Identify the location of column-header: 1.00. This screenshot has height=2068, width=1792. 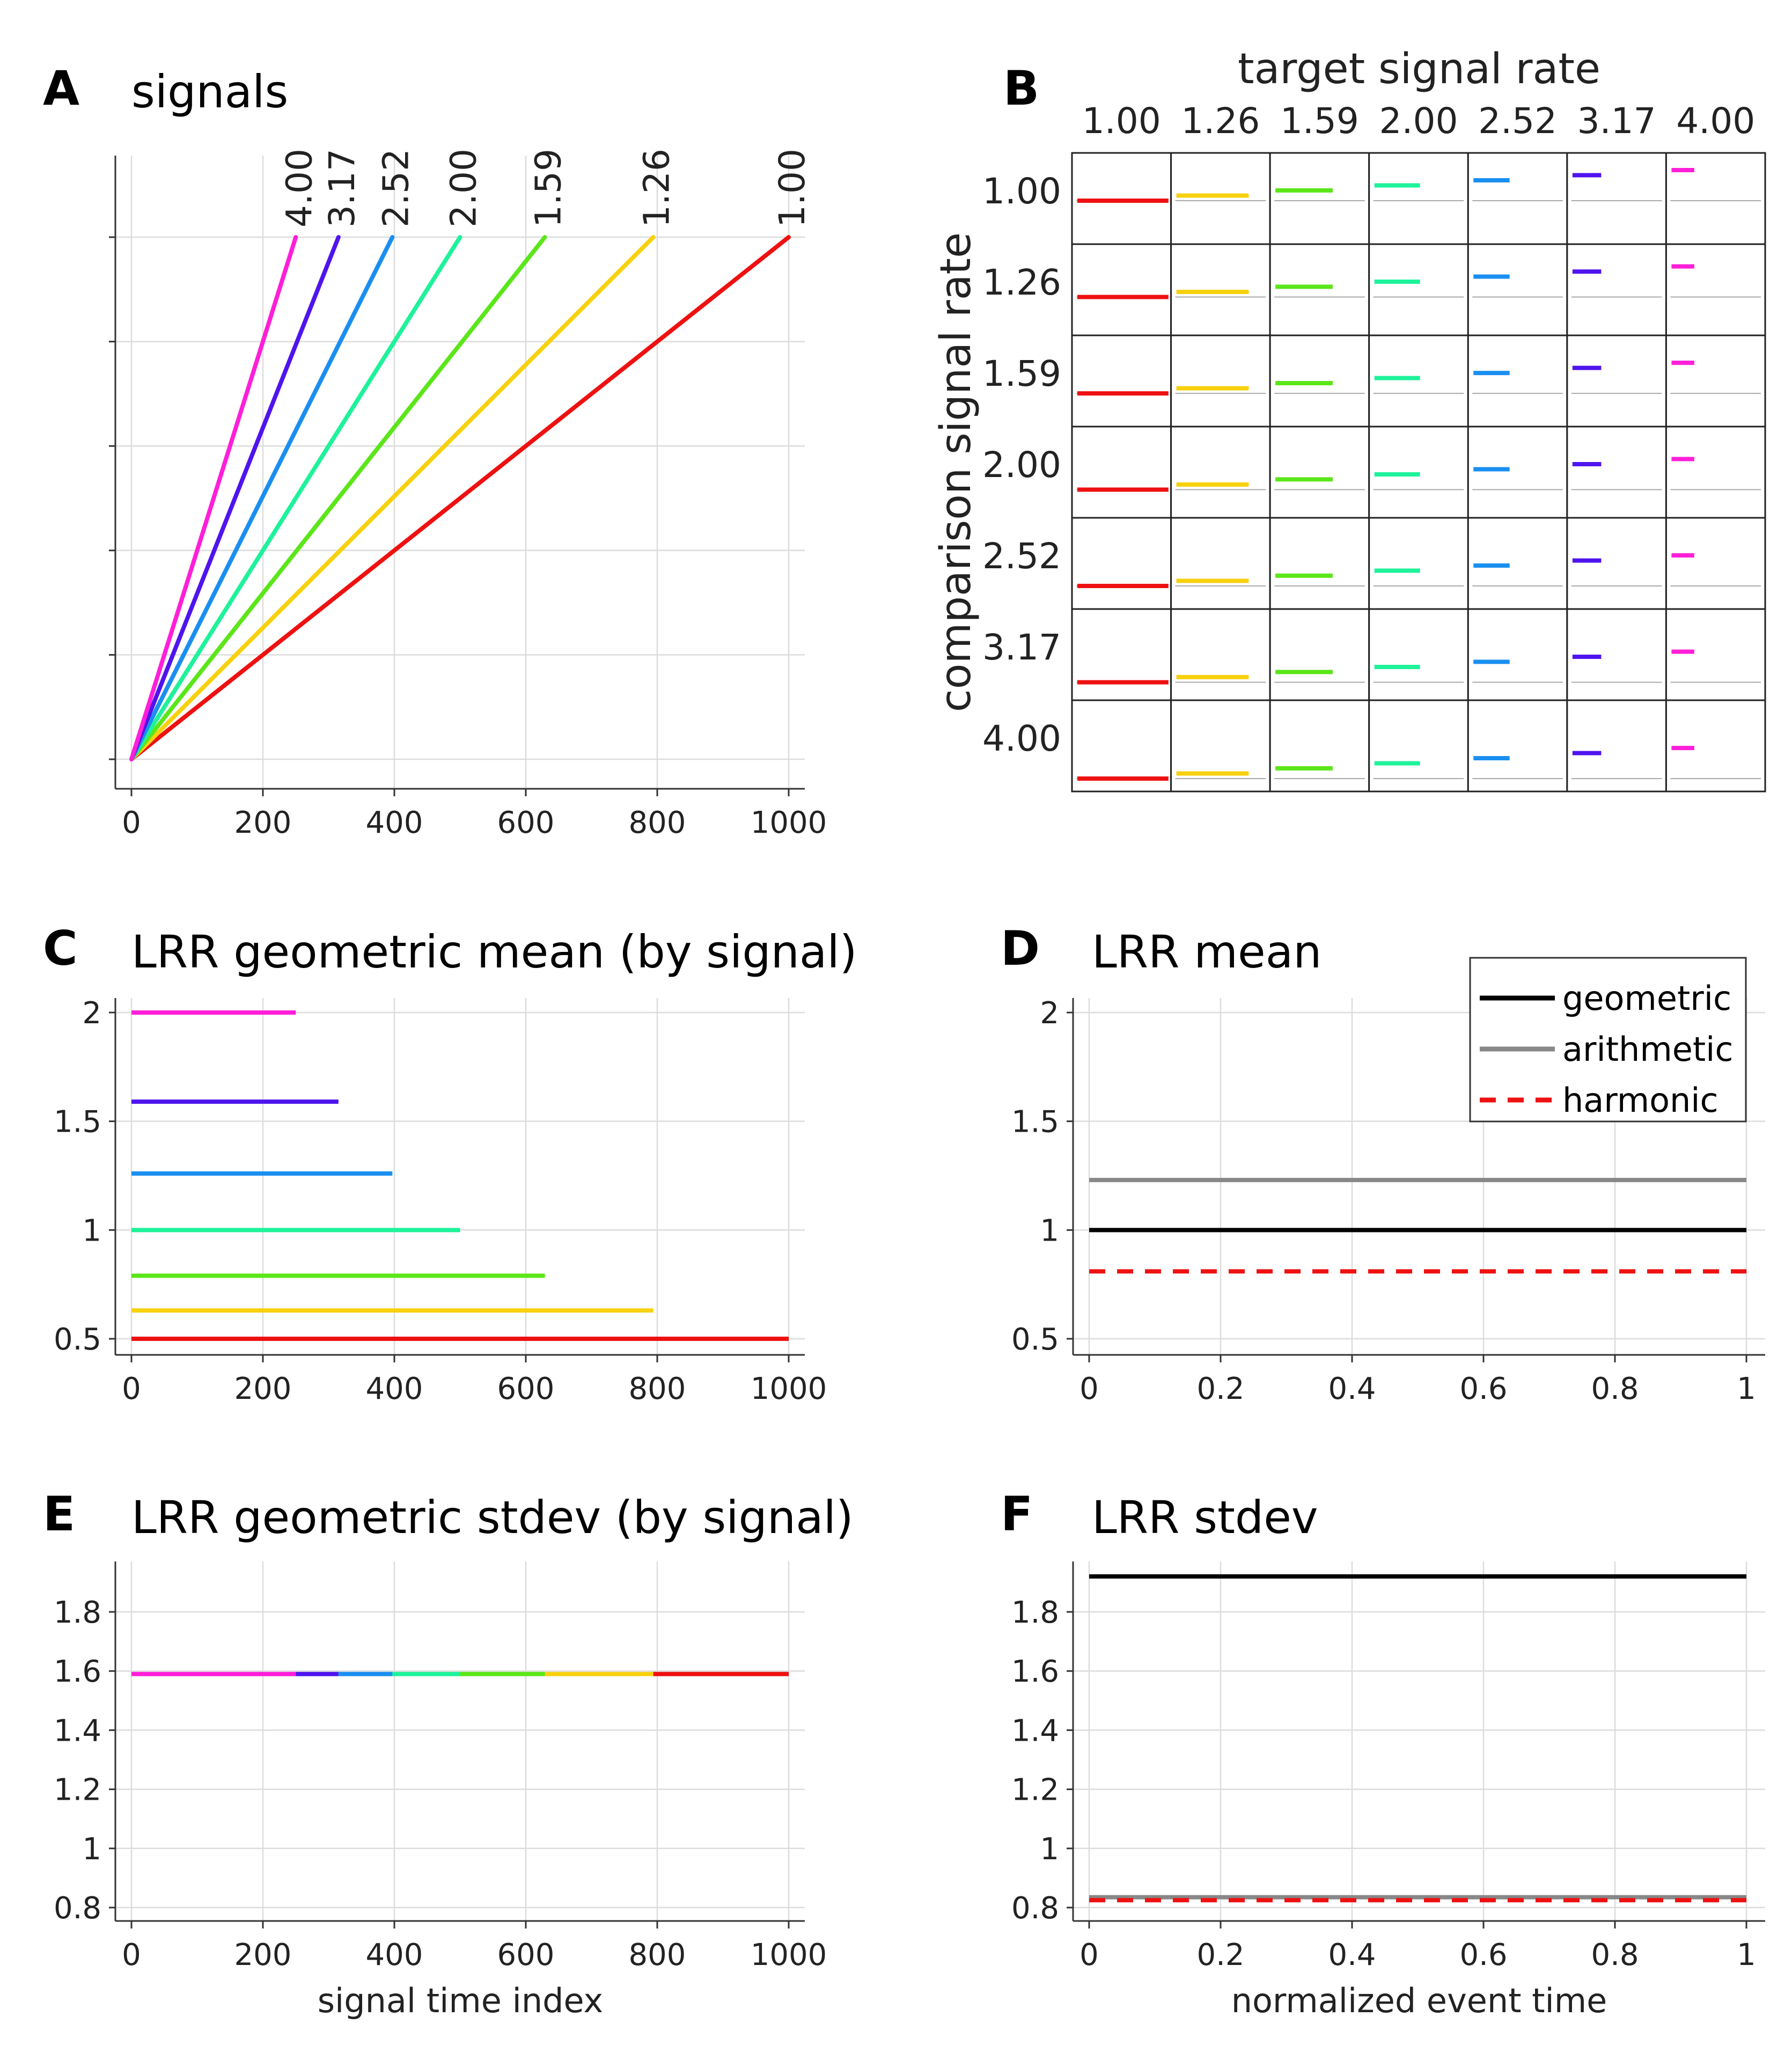
(1121, 121).